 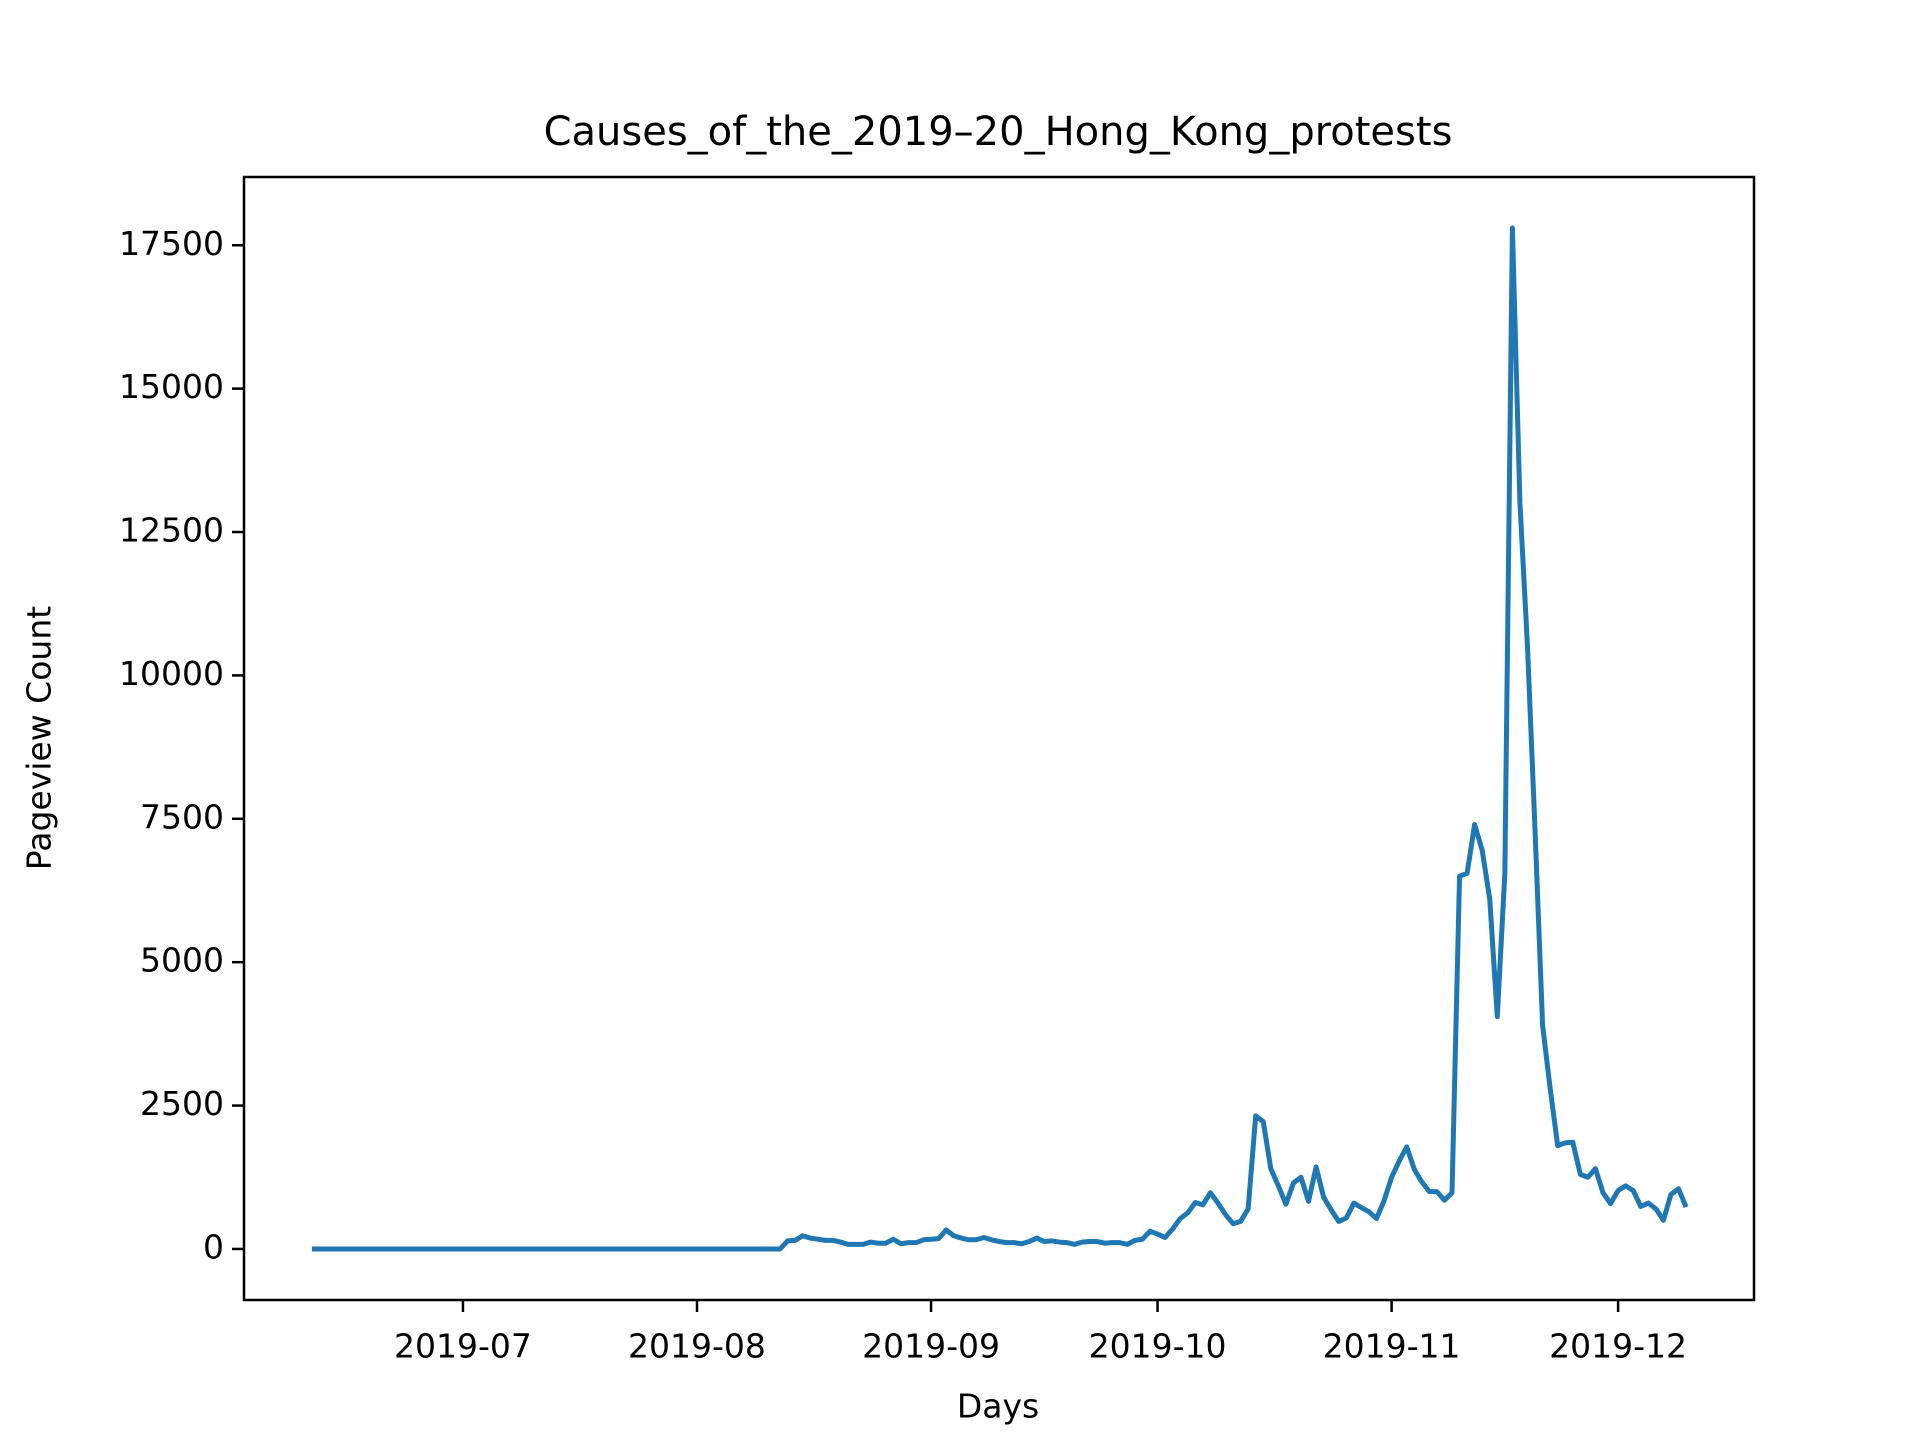 I want to click on y-tick-label: 7500, so click(x=182, y=816).